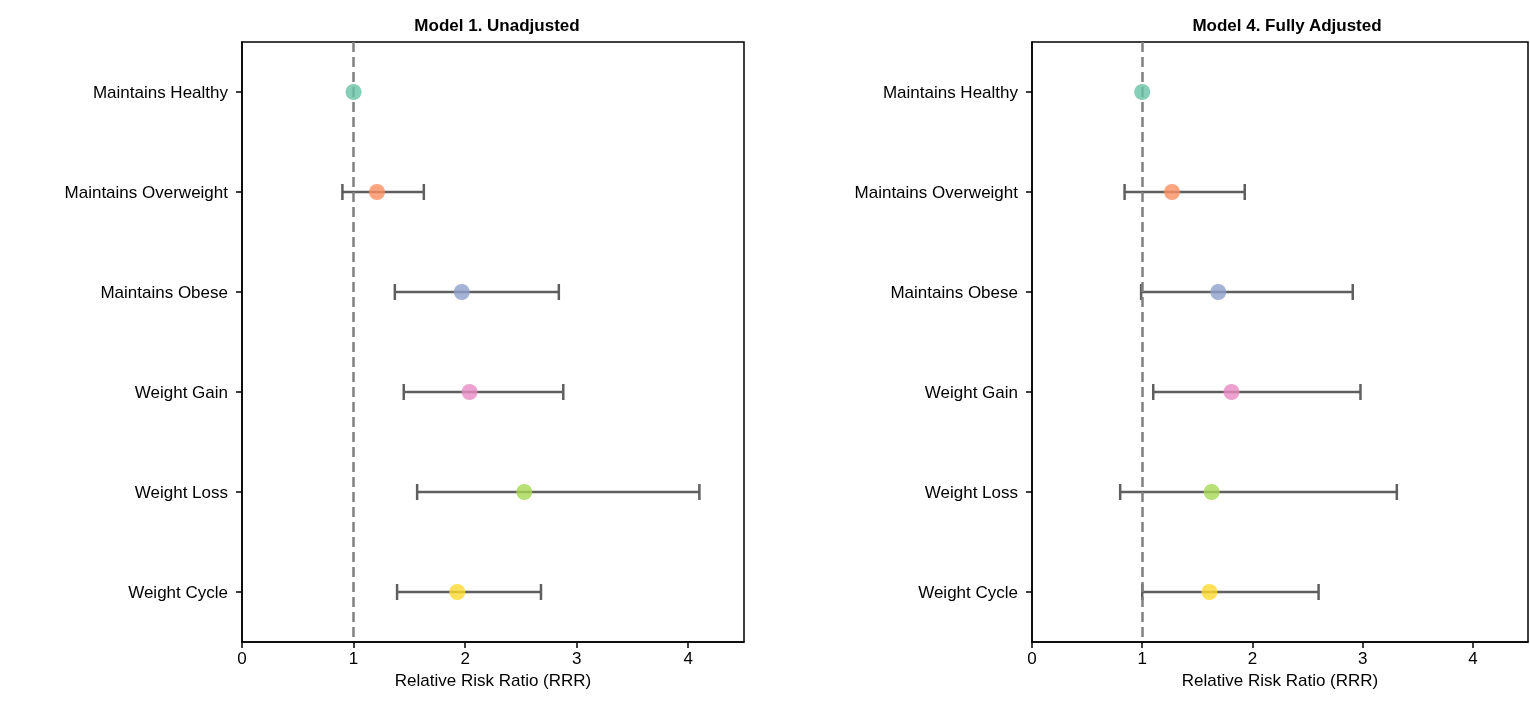  I want to click on chart-title: Model 4. Fully Adjusted, so click(1287, 25).